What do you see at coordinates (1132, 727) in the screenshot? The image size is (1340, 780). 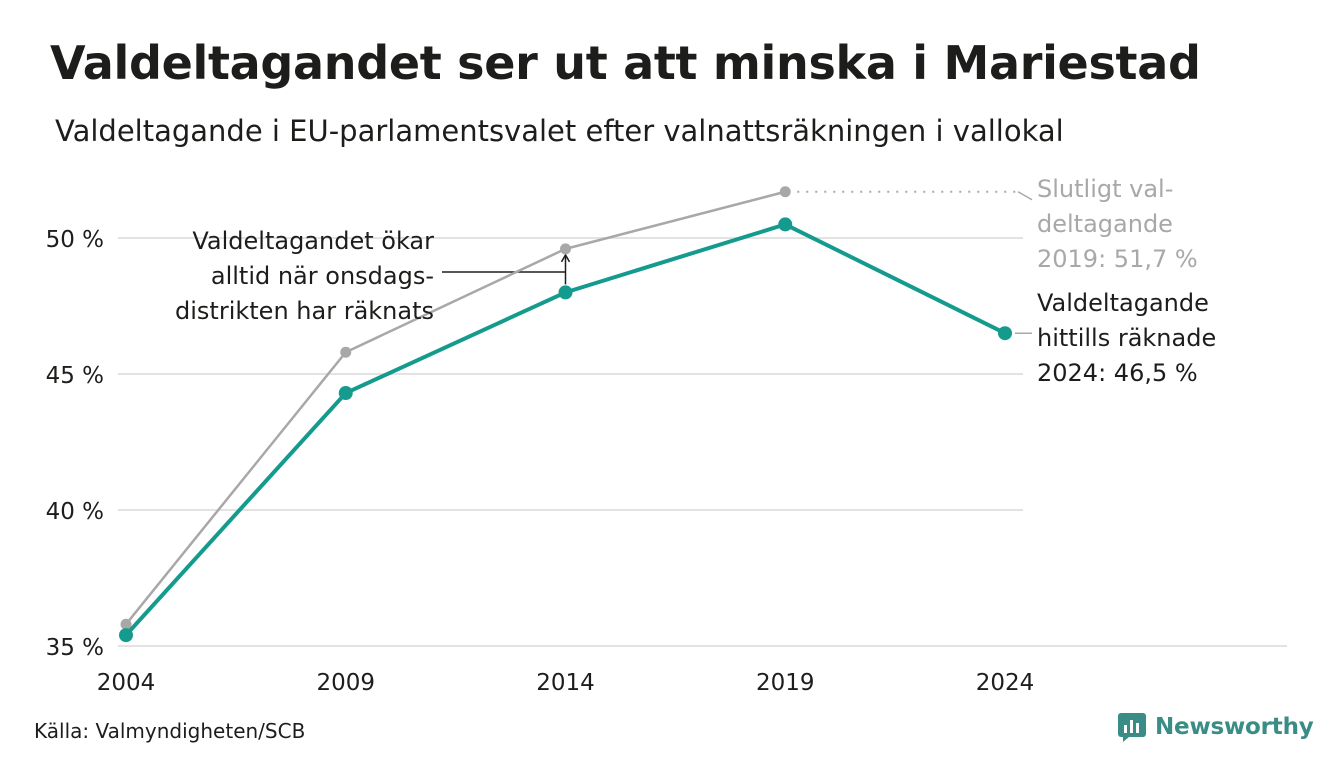 I see `newsworthy-icon` at bounding box center [1132, 727].